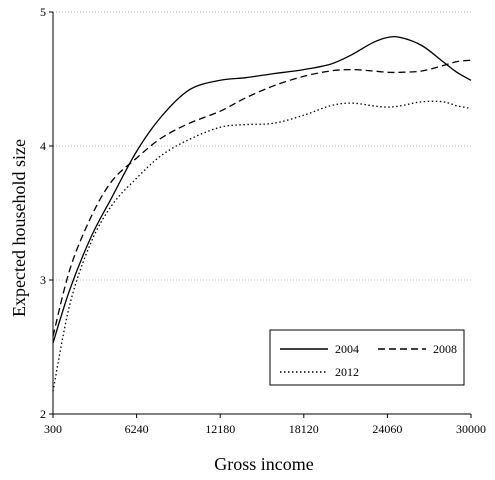 Image resolution: width=495 pixels, height=480 pixels. I want to click on x-tick-label: 18120, so click(304, 429).